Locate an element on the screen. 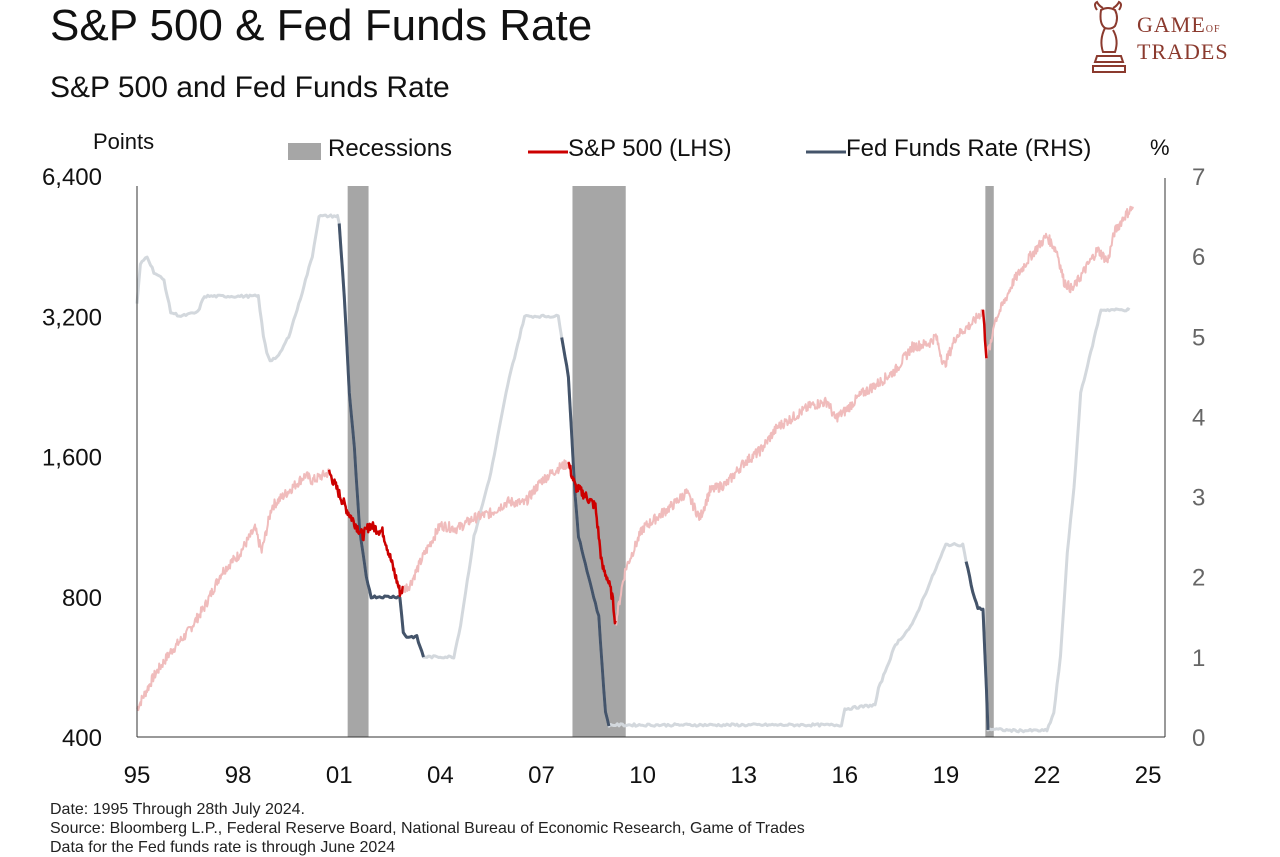 The width and height of the screenshot is (1280, 857). y-right-tick-label: 5 is located at coordinates (1198, 337).